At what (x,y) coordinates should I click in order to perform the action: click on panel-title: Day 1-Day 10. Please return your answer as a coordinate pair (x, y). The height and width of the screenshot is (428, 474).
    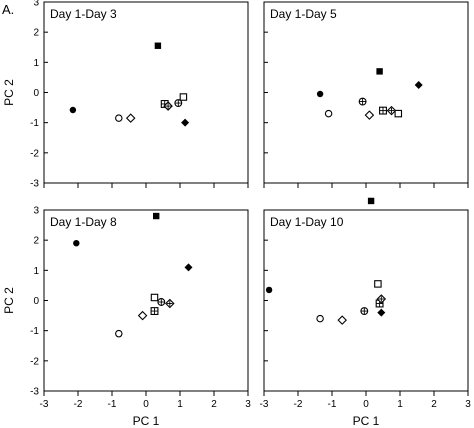
    Looking at the image, I should click on (307, 222).